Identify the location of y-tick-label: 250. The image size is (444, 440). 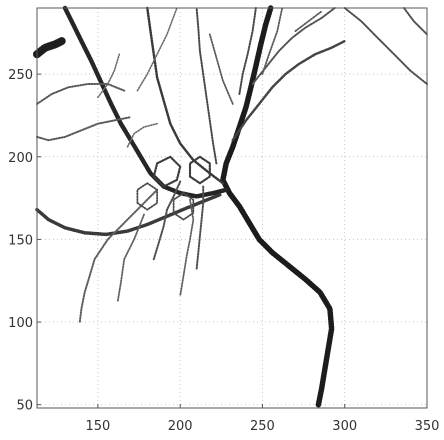
(20, 75).